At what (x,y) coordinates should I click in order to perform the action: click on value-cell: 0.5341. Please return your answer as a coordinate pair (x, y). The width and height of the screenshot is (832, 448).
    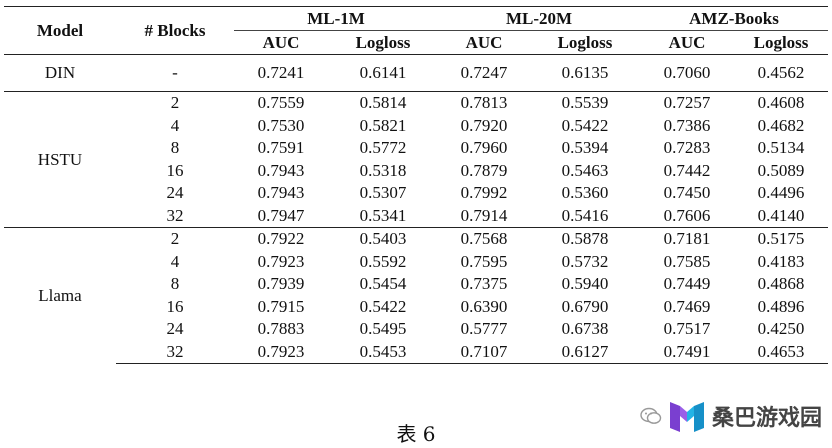
    Looking at the image, I should click on (383, 215).